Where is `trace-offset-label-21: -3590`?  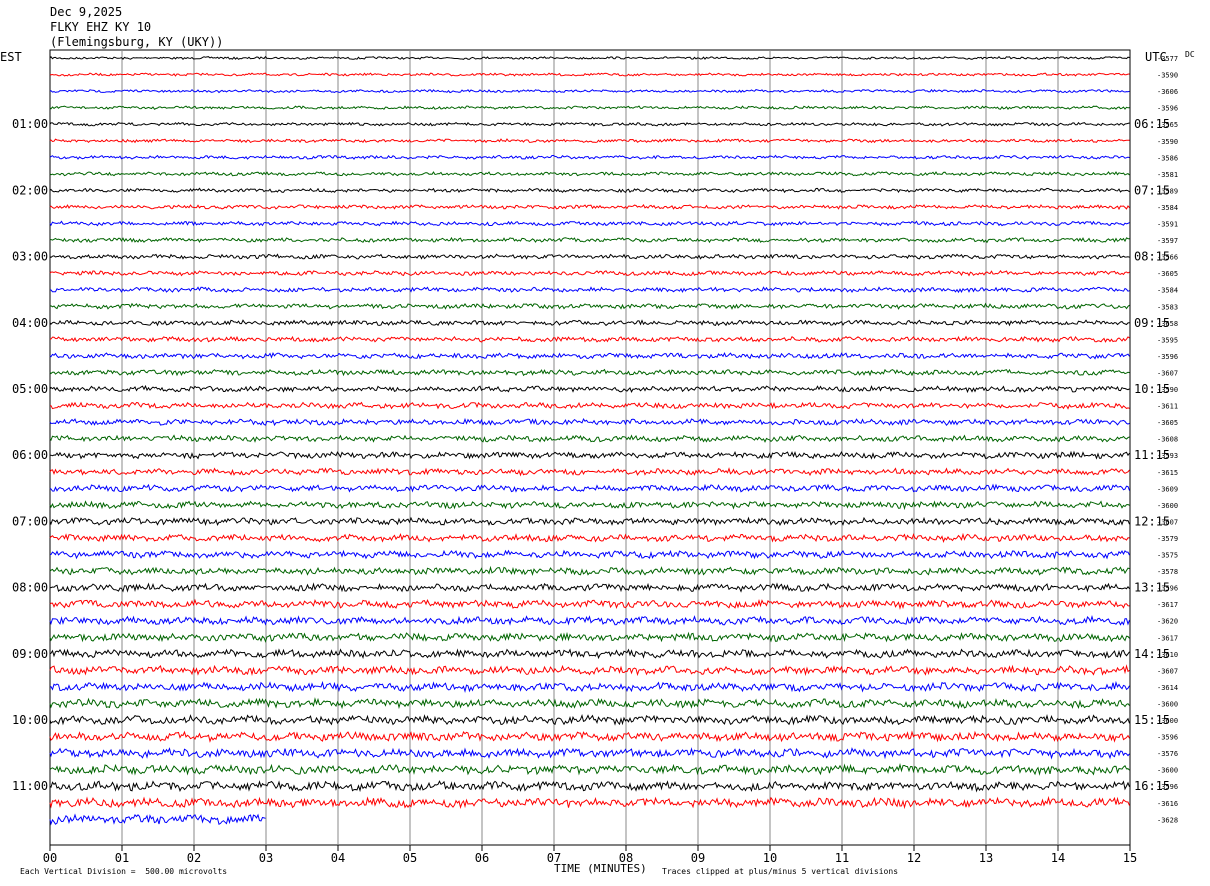
trace-offset-label-21: -3590 is located at coordinates (1167, 390).